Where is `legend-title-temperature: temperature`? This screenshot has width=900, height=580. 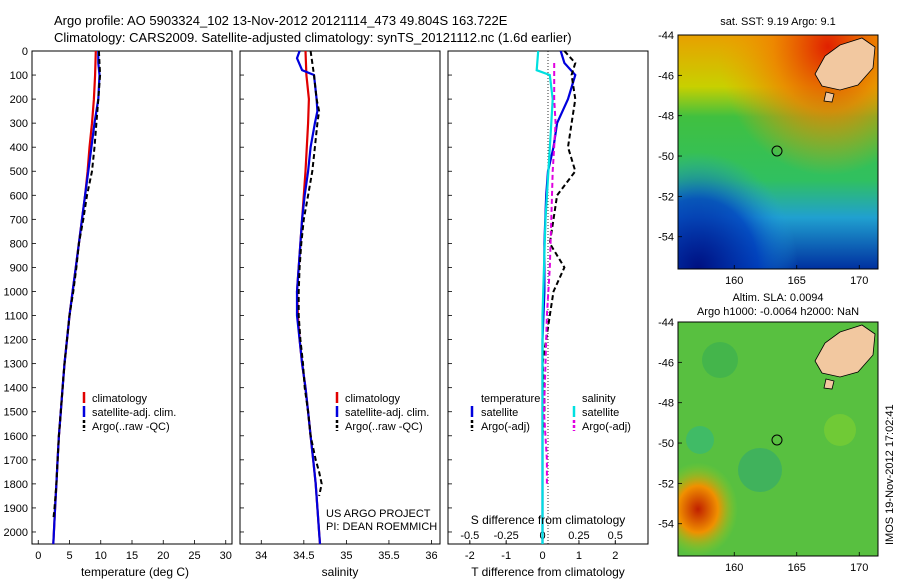
legend-title-temperature: temperature is located at coordinates (510, 399).